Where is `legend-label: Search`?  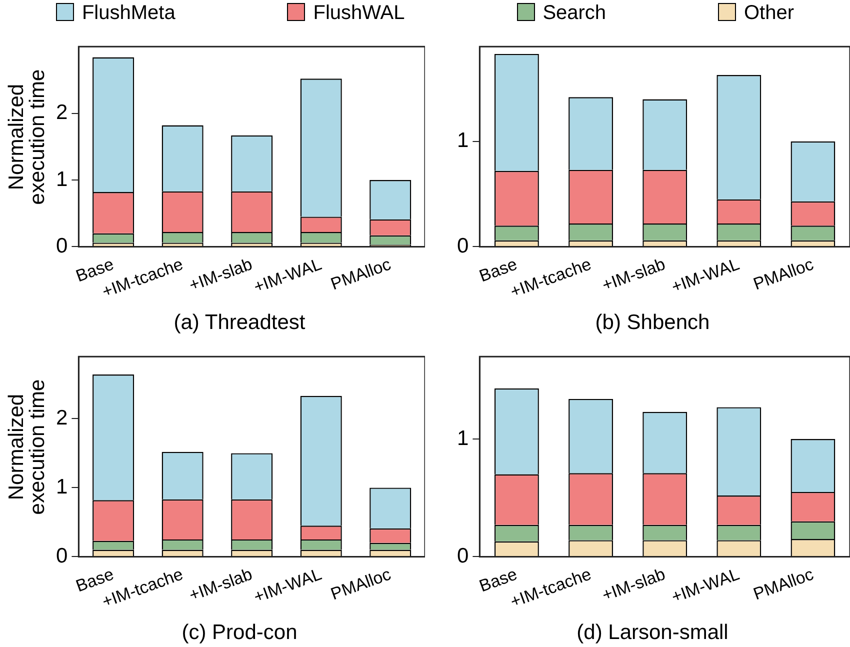
legend-label: Search is located at coordinates (574, 13).